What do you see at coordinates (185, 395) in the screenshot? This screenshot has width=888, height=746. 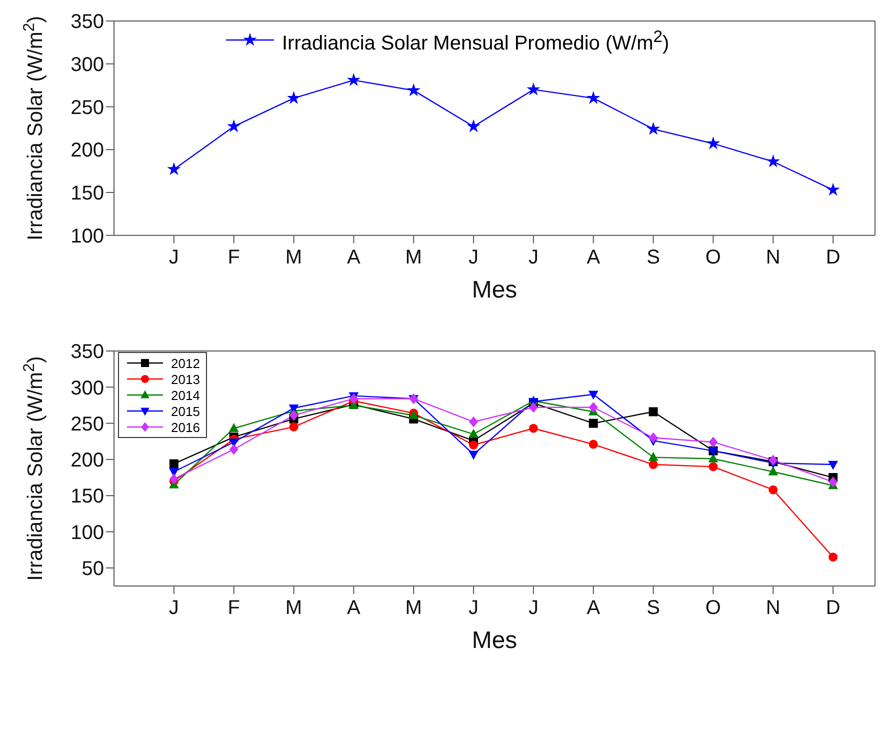 I see `legend-label: 2014` at bounding box center [185, 395].